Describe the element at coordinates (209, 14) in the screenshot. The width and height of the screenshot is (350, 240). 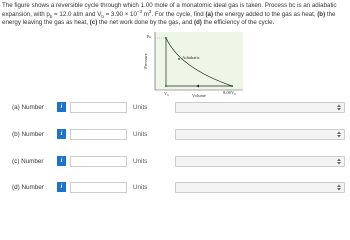
I see `problem-part: (a)` at that location.